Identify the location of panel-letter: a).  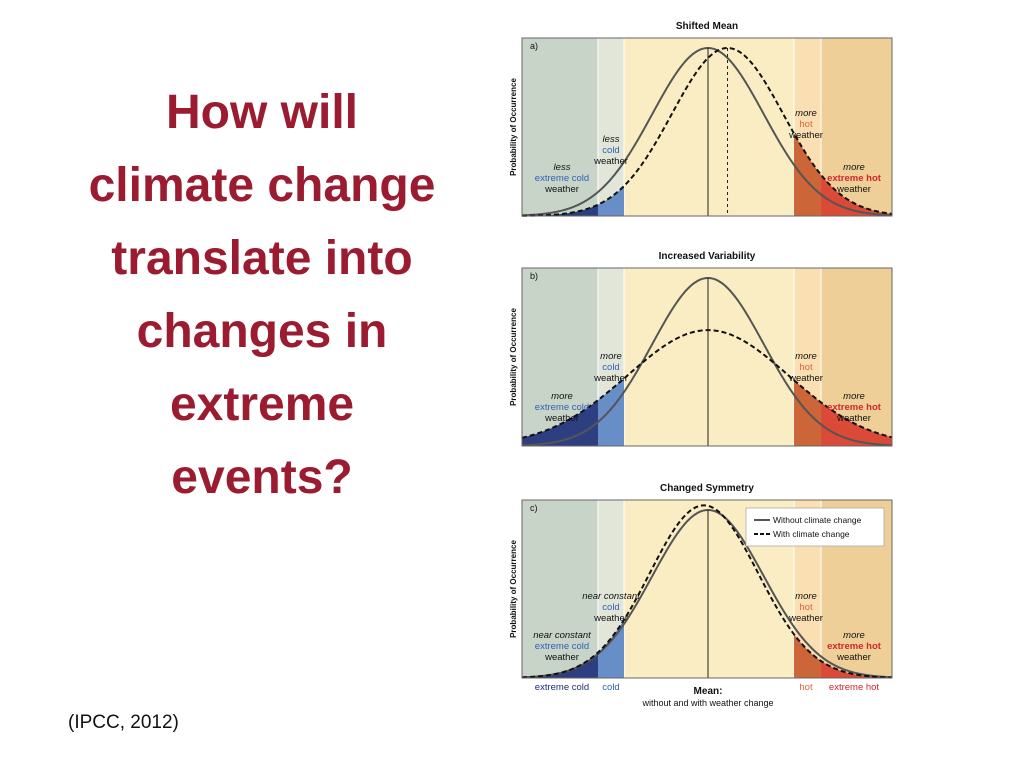
(534, 46).